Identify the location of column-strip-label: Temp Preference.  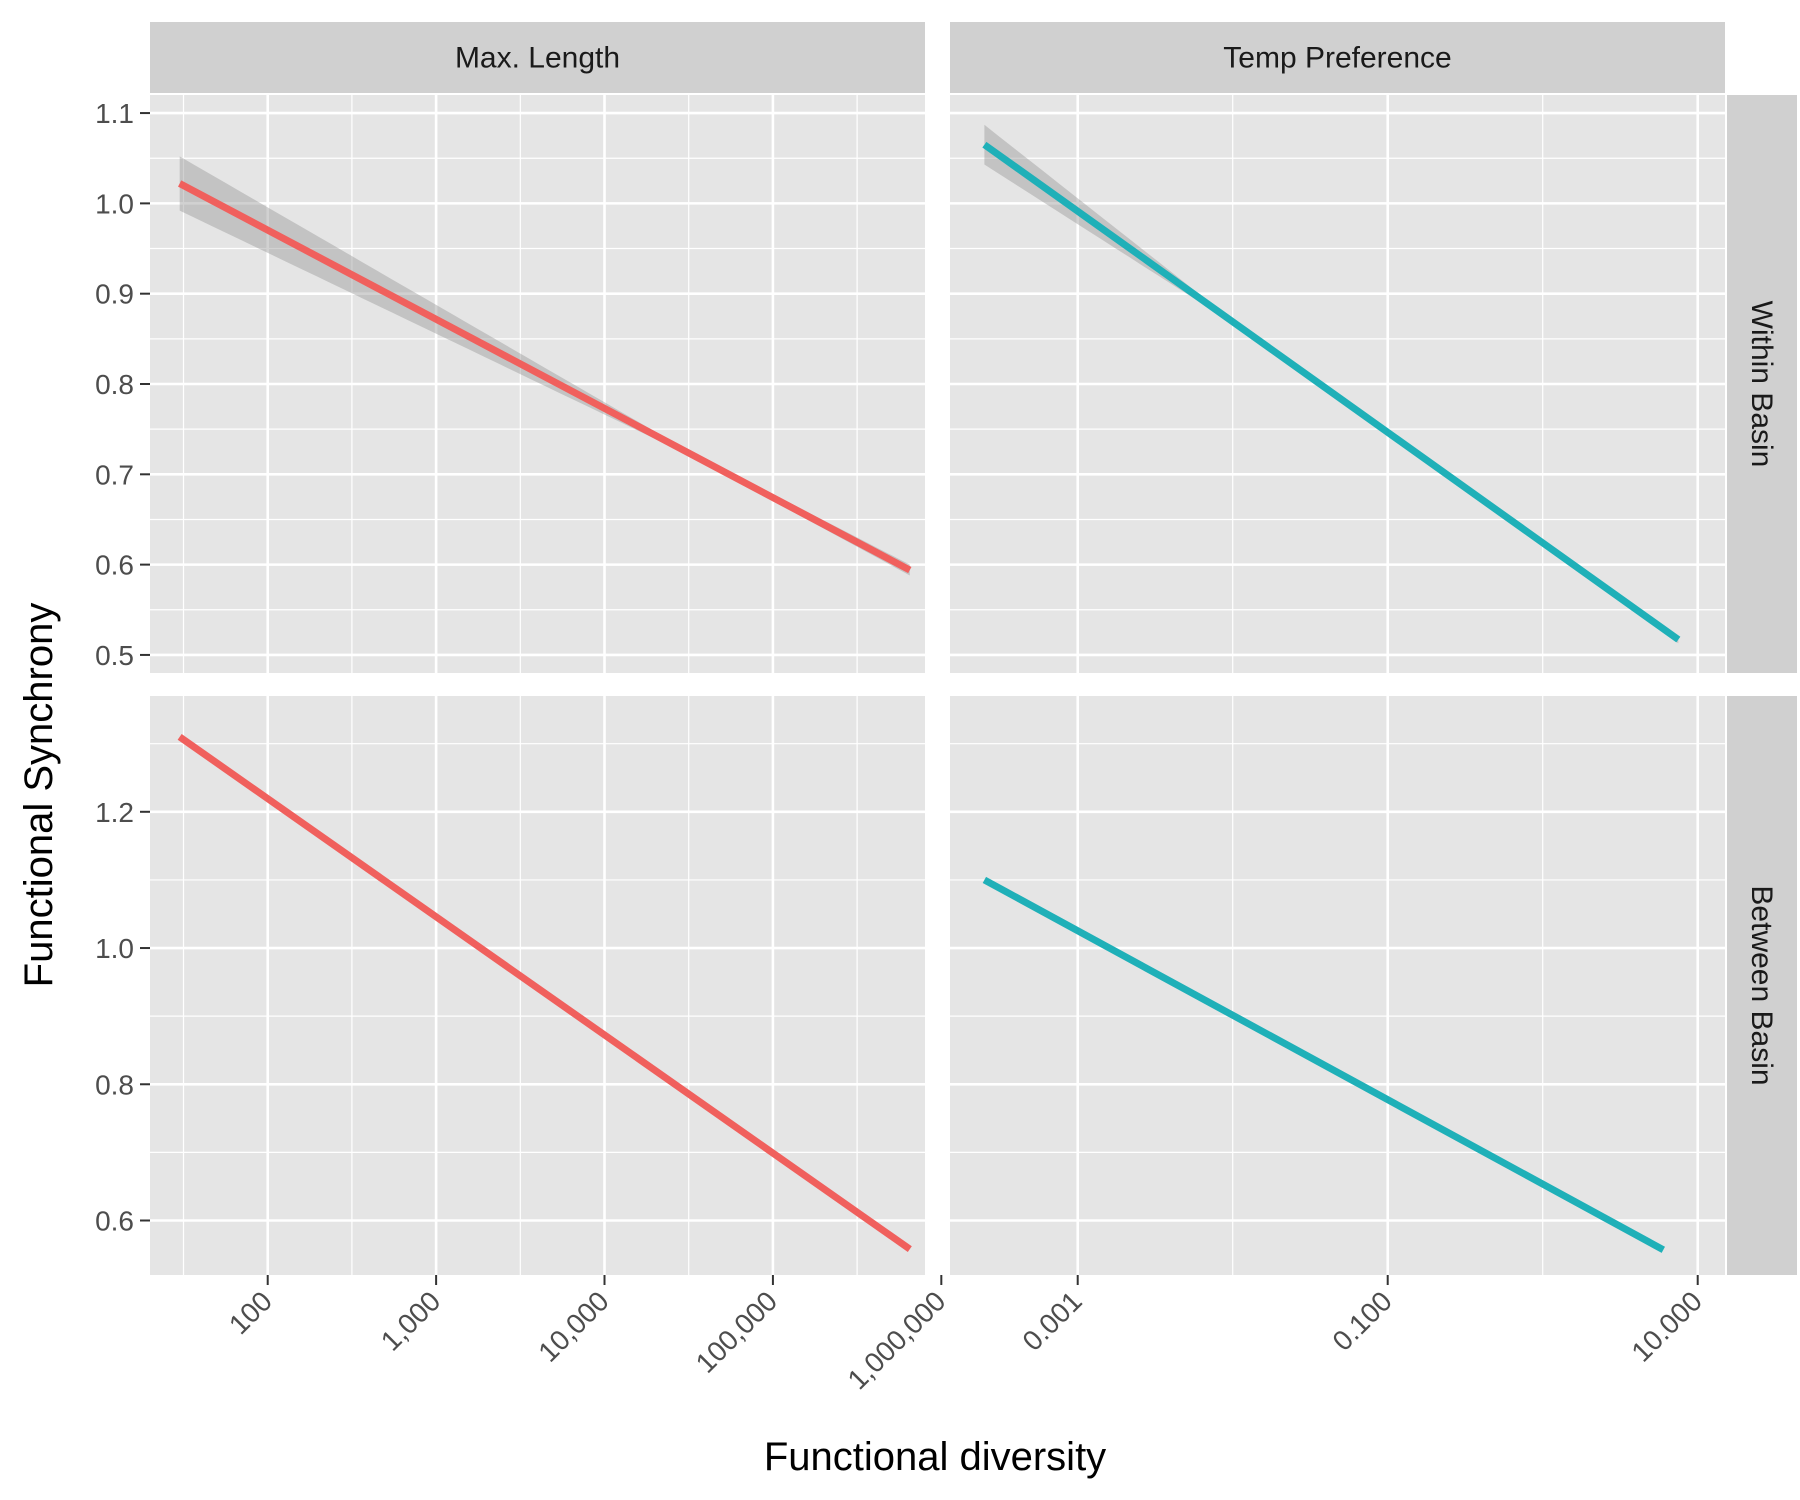
(1337, 58).